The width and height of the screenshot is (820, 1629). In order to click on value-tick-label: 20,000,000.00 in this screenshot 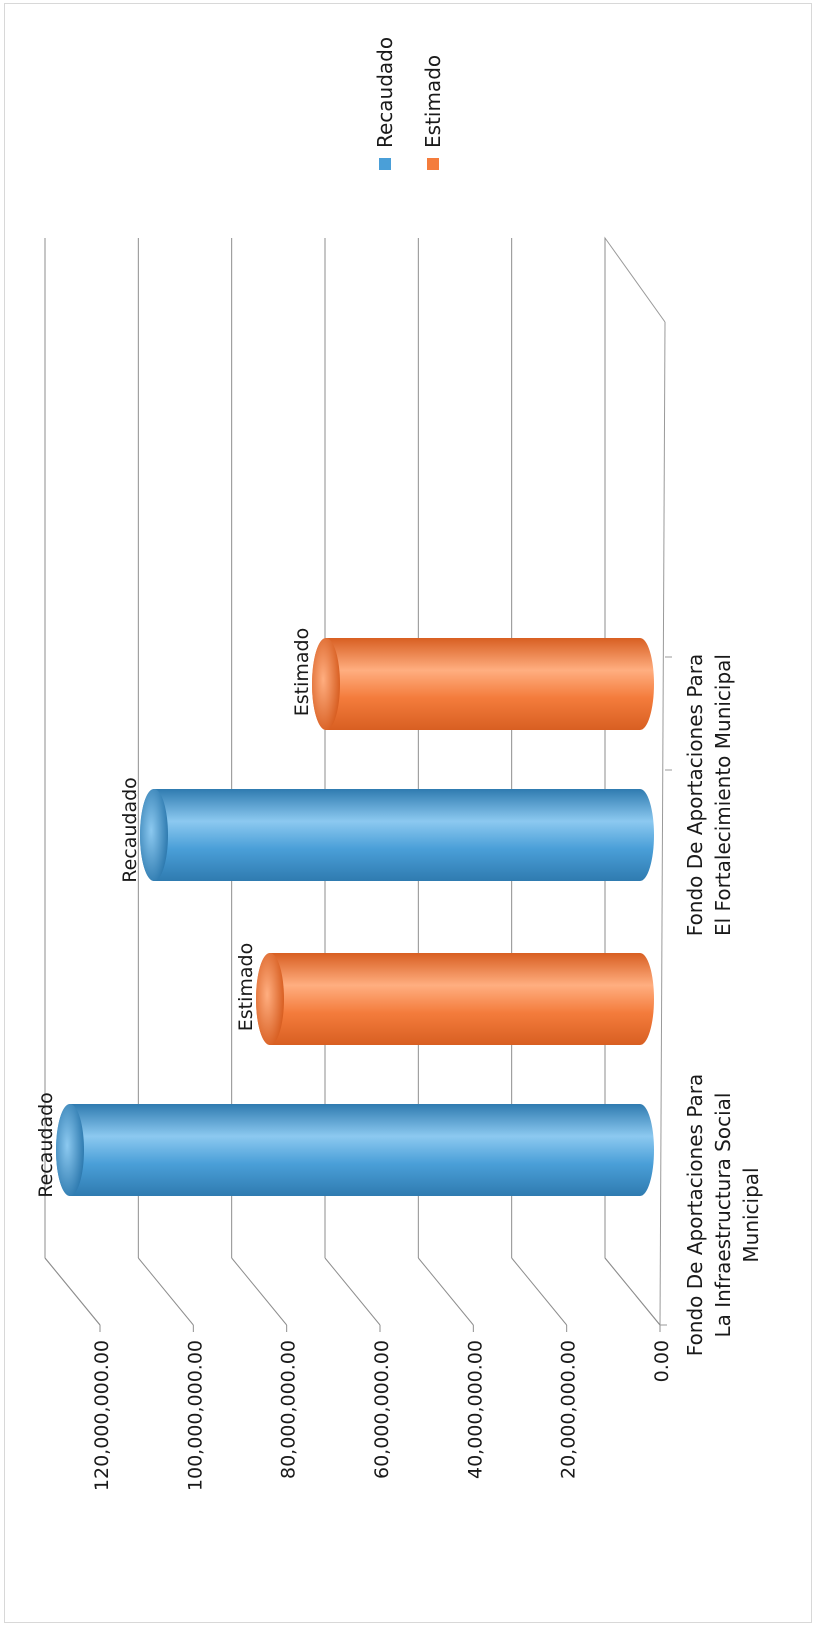, I will do `click(569, 1409)`.